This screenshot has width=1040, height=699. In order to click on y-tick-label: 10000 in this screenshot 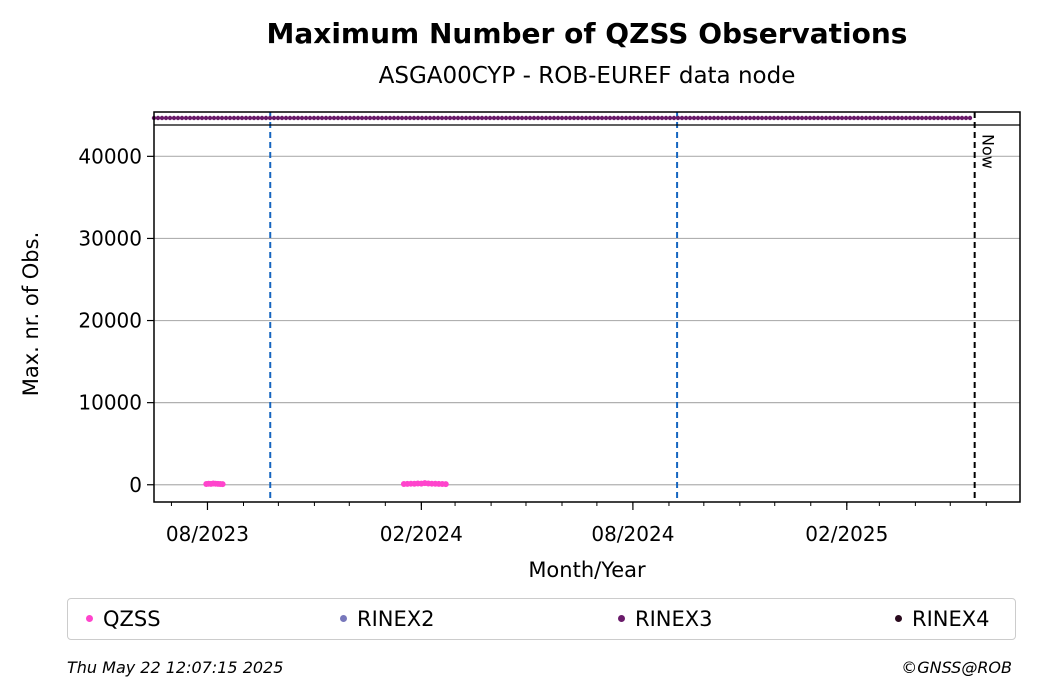, I will do `click(110, 403)`.